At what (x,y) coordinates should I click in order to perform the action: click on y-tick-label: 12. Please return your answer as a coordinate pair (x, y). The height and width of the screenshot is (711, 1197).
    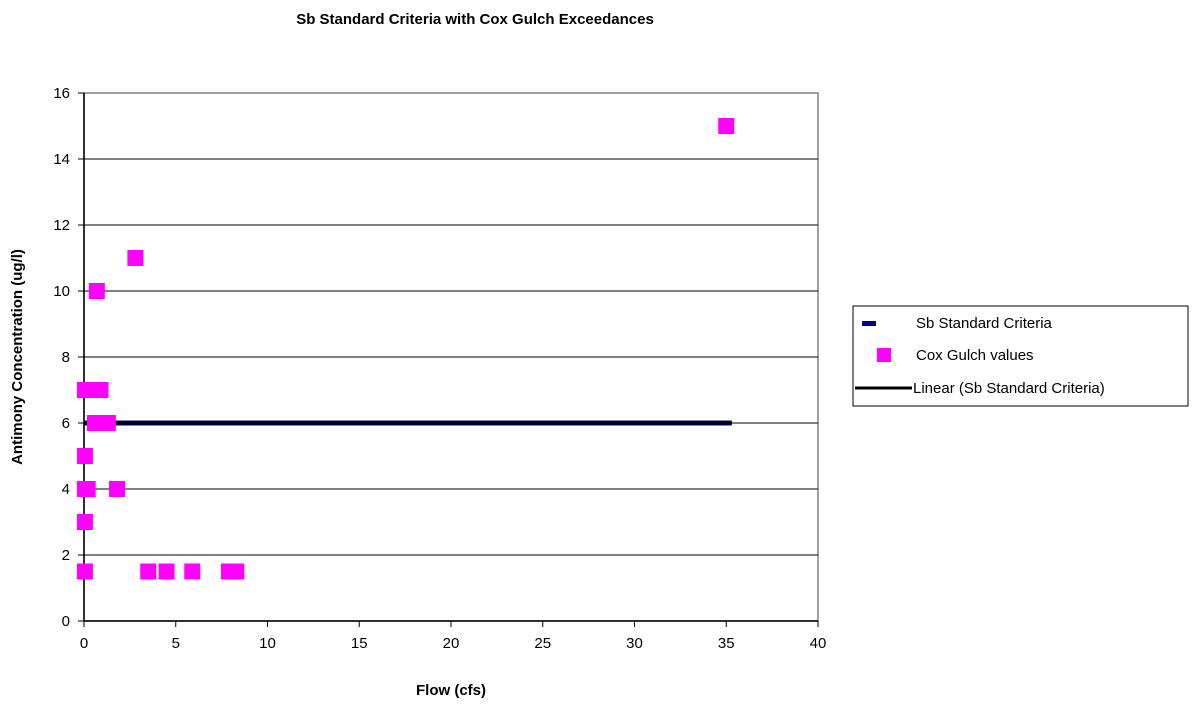
    Looking at the image, I should click on (61, 225).